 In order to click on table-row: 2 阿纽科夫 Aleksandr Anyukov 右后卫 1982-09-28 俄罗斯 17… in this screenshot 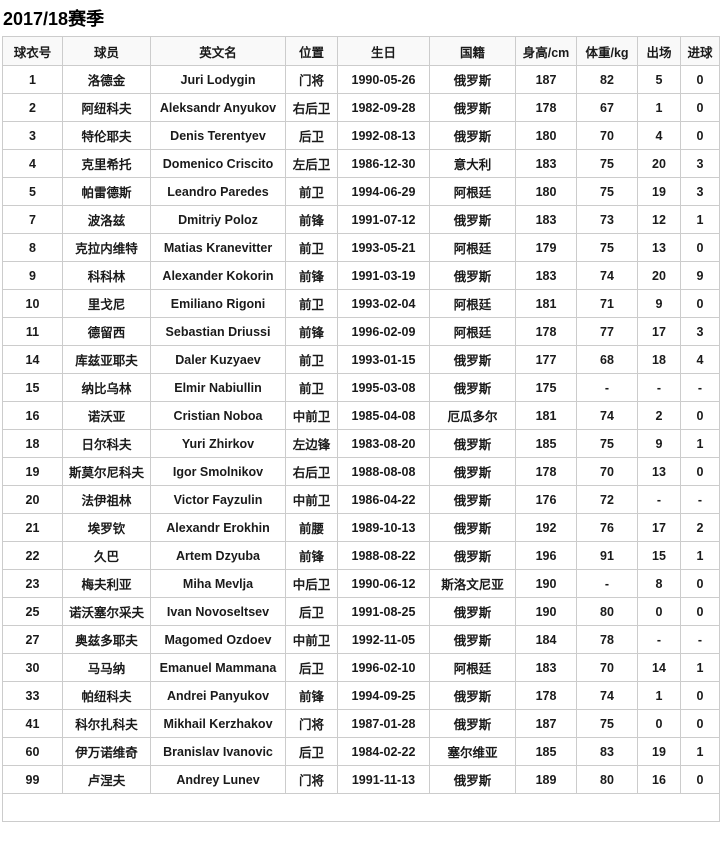, I will do `click(361, 107)`.